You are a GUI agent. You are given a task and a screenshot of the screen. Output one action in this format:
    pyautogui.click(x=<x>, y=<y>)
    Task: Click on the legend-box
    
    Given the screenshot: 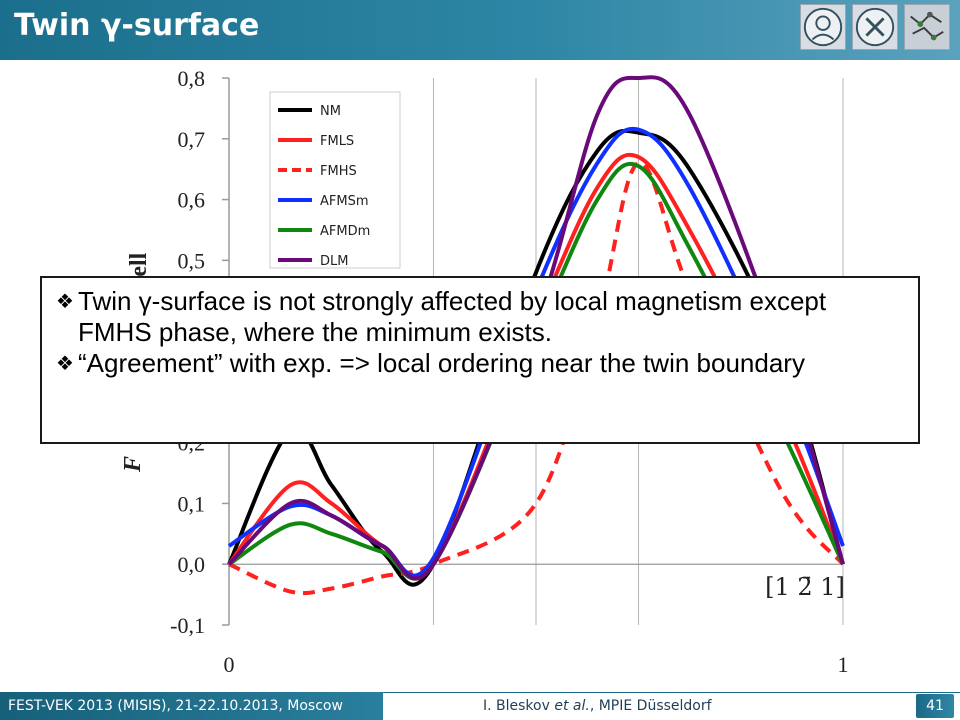 What is the action you would take?
    pyautogui.click(x=335, y=180)
    